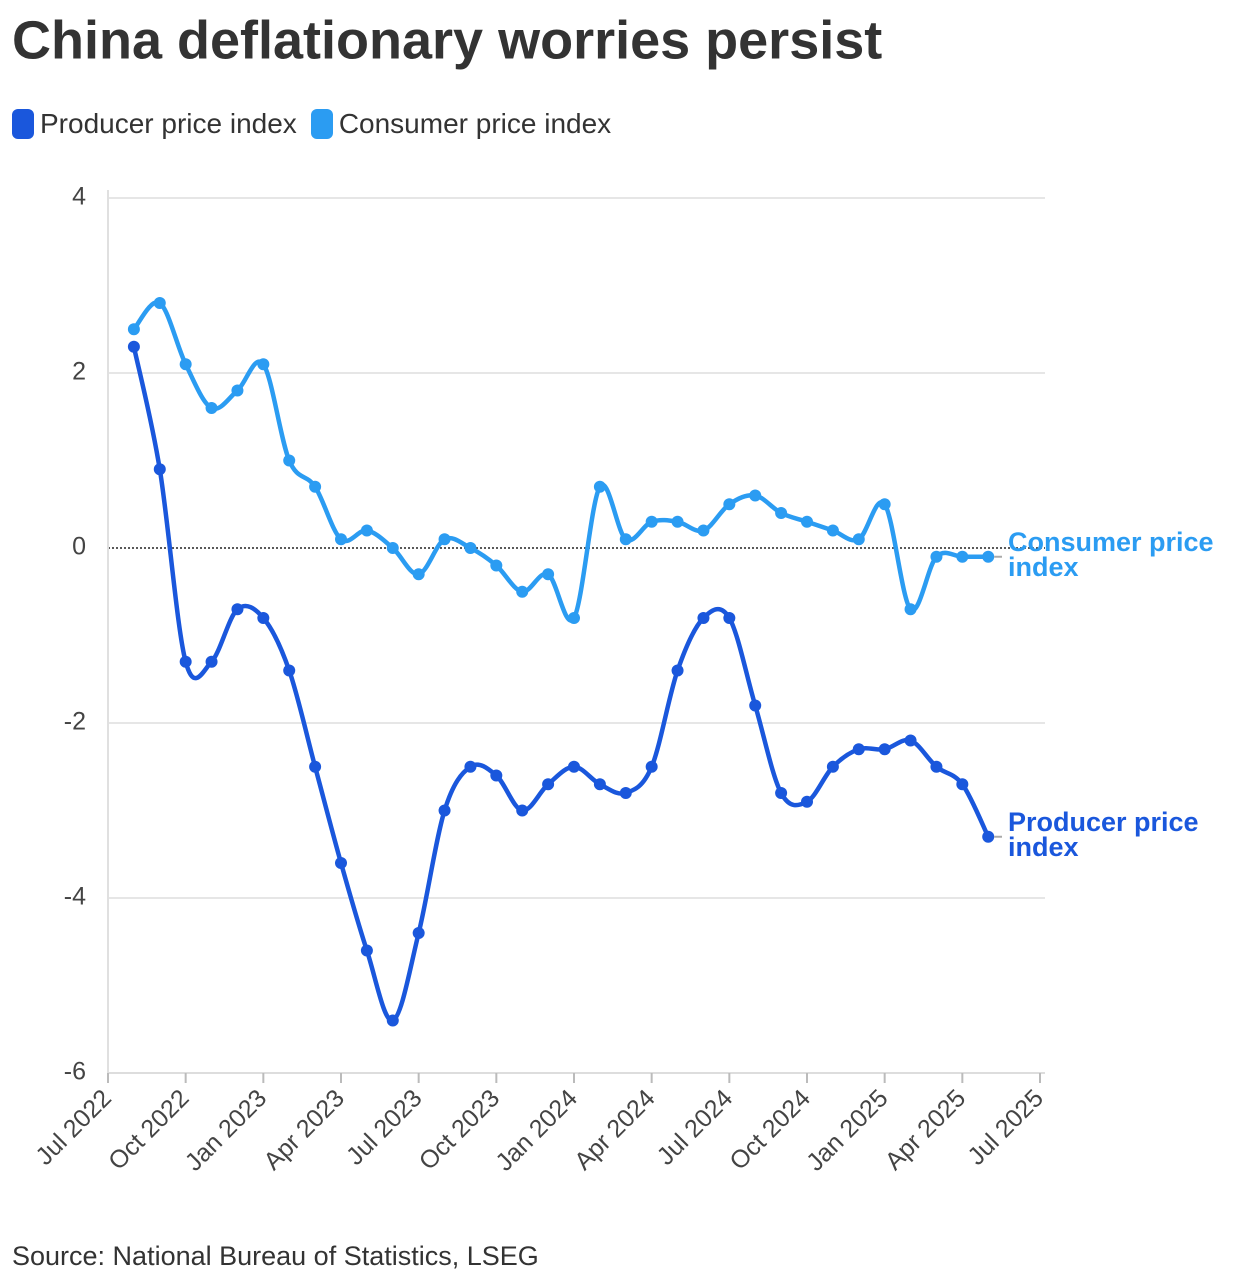 The image size is (1249, 1280). Describe the element at coordinates (447, 40) in the screenshot. I see `chart-title: China deflationary worries persist` at that location.